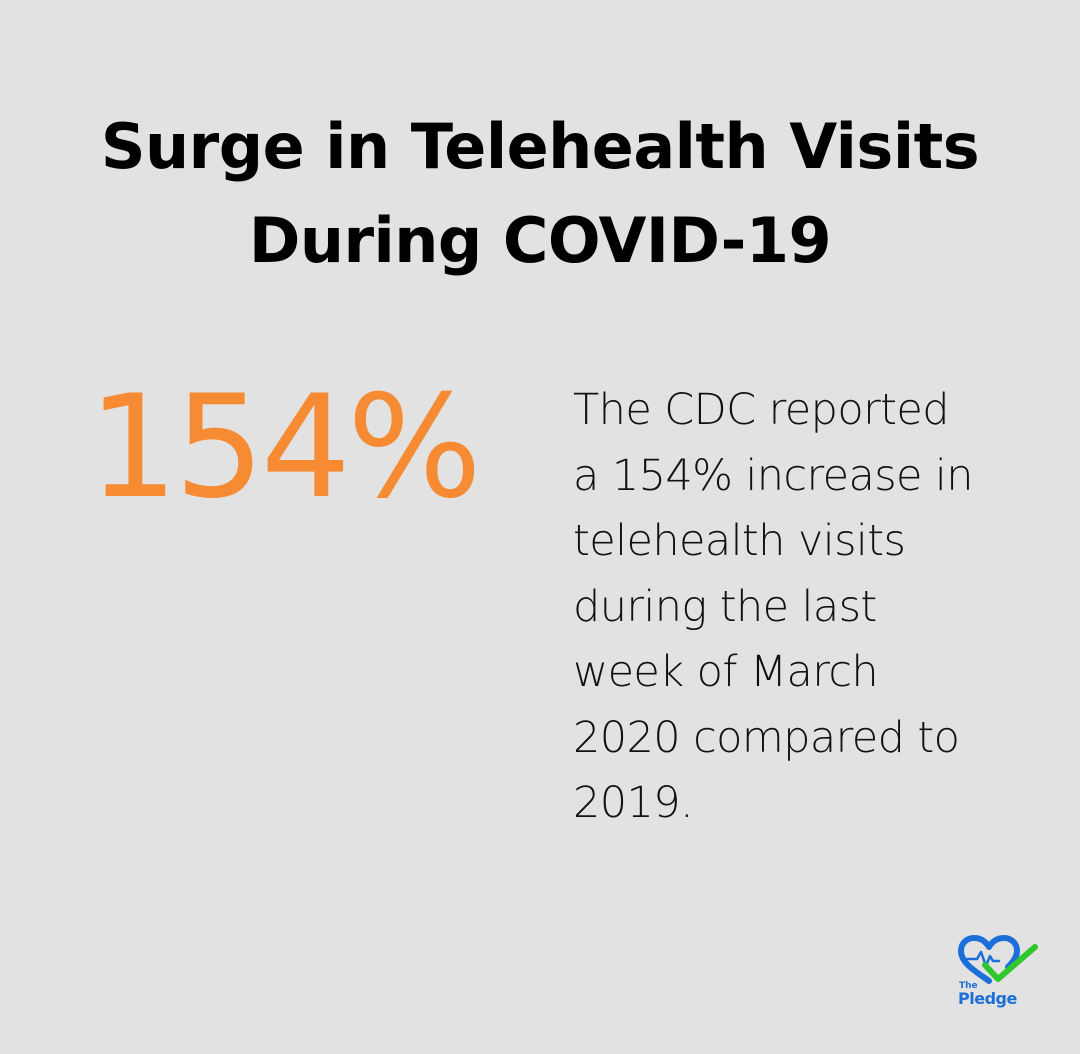  I want to click on title-line-1: Surge in Telehealth Visits, so click(540, 146).